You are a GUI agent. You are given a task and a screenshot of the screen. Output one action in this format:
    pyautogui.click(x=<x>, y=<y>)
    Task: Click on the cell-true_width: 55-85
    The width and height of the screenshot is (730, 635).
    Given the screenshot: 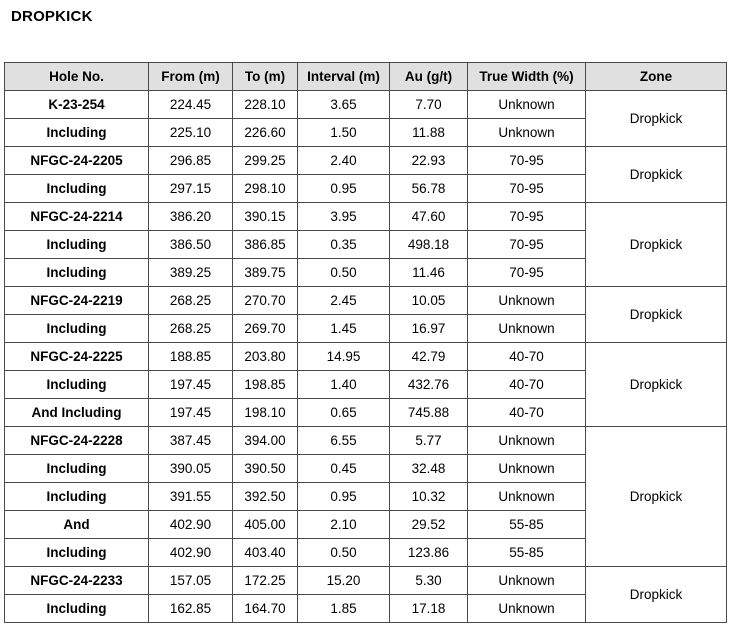 What is the action you would take?
    pyautogui.click(x=526, y=552)
    